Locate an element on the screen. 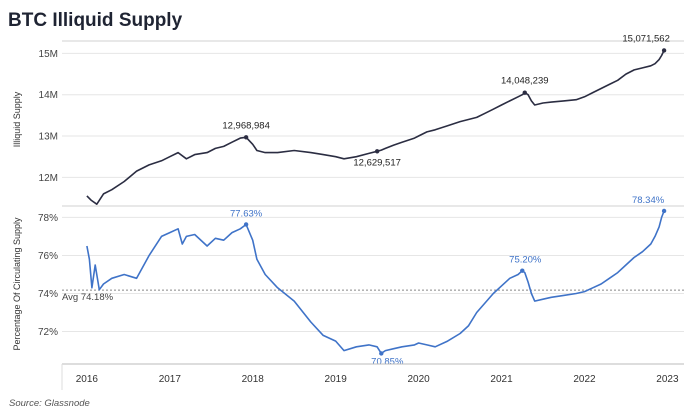  chart-title: BTC Illiquid Supply is located at coordinates (95, 20).